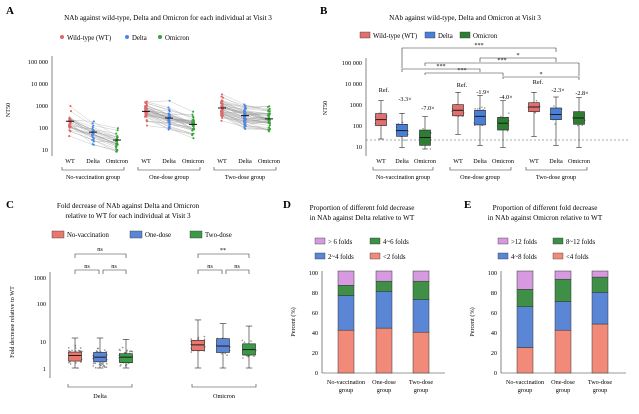 The image size is (639, 414). I want to click on panel-a-legend: Wild-type (WT) Delta Omicron, so click(125, 38).